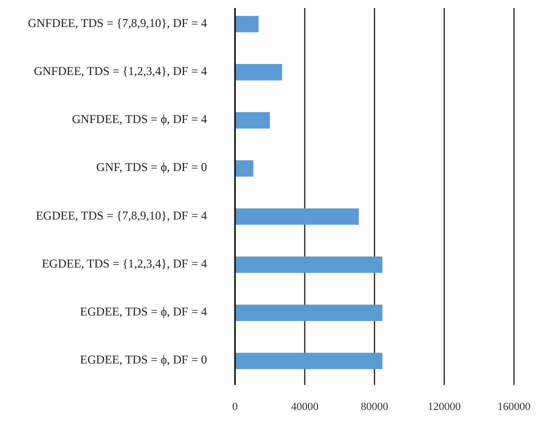  What do you see at coordinates (124, 263) in the screenshot?
I see `y-tick-label: EGDEE, TDS = {1,2,3,4}, DF = 4` at bounding box center [124, 263].